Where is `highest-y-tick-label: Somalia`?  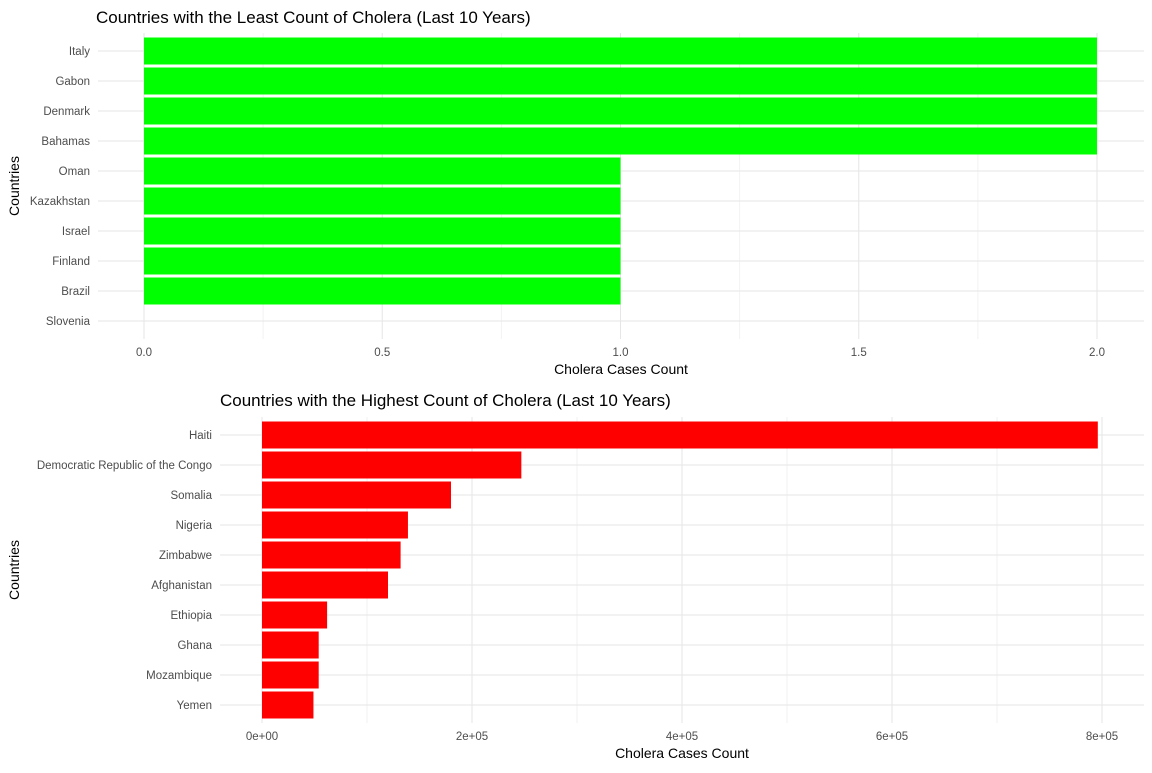
highest-y-tick-label: Somalia is located at coordinates (191, 496).